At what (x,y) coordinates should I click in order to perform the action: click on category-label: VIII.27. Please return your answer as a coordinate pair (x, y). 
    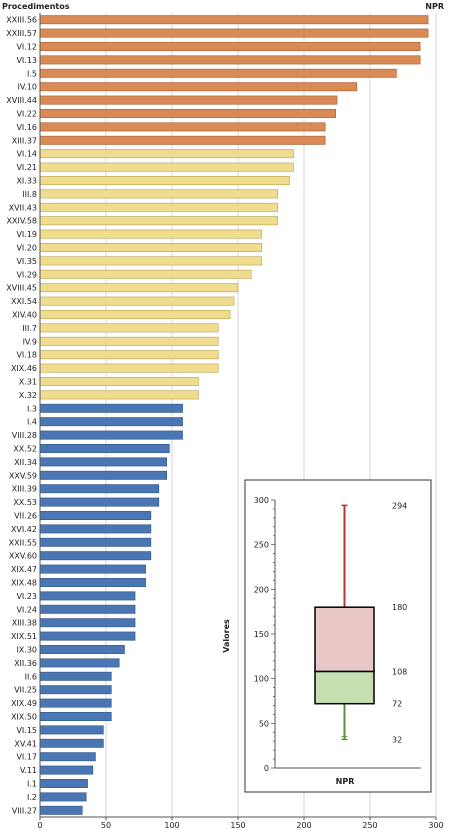
    Looking at the image, I should click on (24, 810).